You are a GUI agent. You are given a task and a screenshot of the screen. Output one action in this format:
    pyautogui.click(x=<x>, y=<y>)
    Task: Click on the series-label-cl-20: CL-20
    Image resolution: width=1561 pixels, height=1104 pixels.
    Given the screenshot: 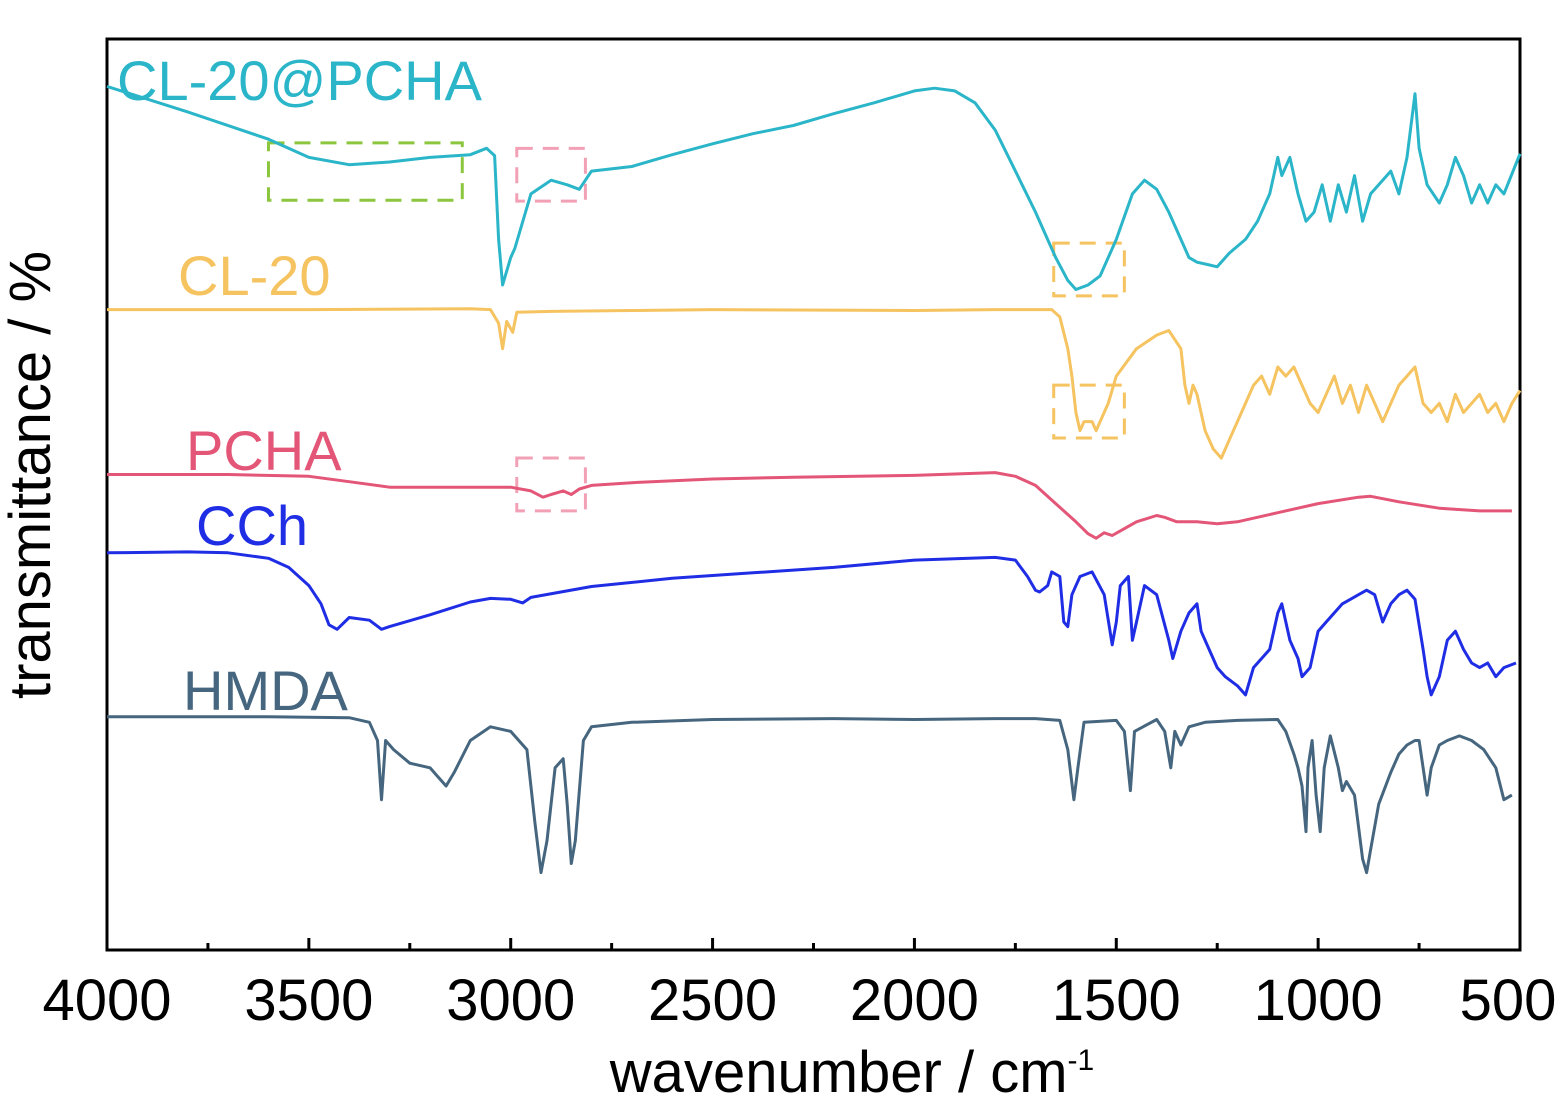 What is the action you would take?
    pyautogui.click(x=254, y=275)
    